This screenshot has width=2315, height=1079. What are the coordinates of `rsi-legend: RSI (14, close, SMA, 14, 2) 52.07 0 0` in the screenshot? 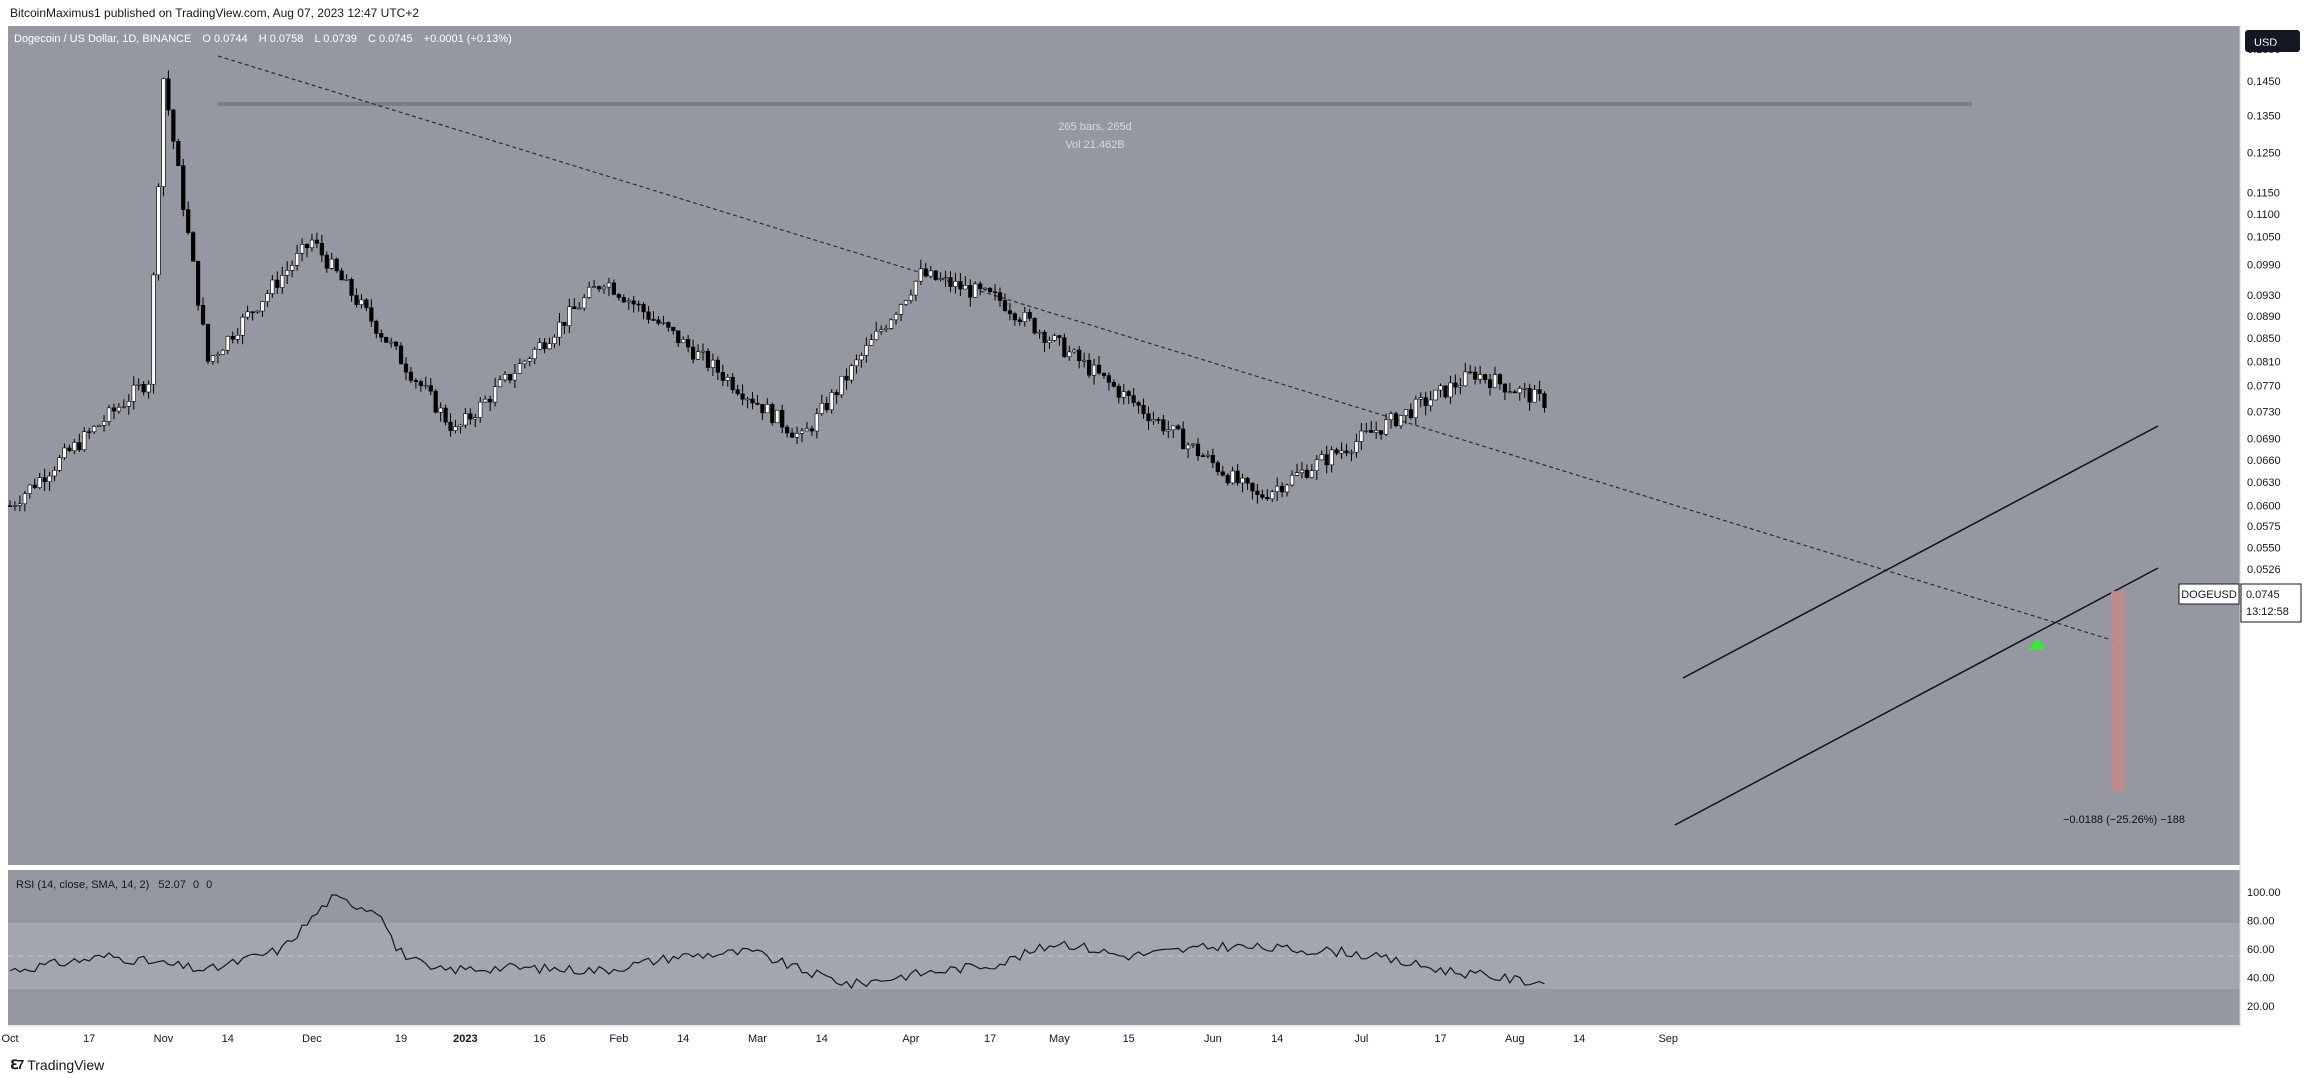 It's located at (114, 885).